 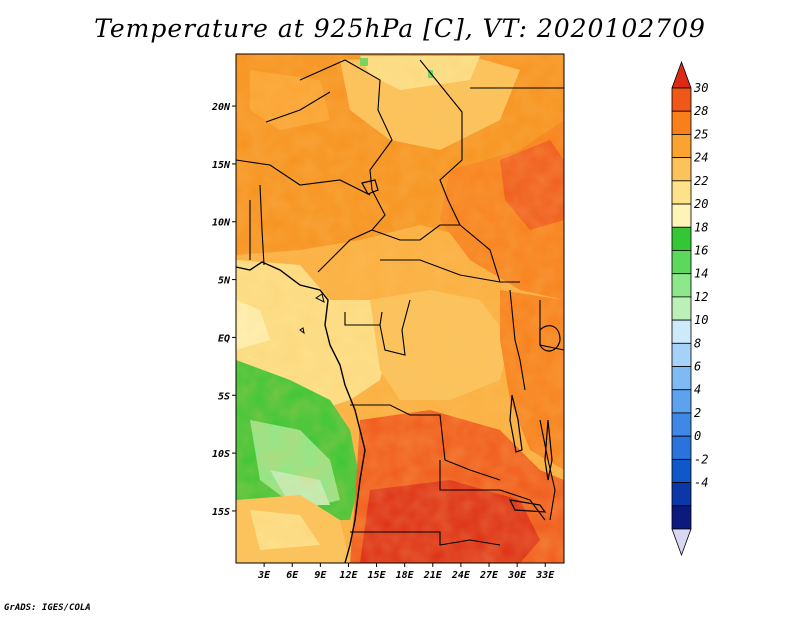 What do you see at coordinates (701, 111) in the screenshot?
I see `colorbar-label: 28` at bounding box center [701, 111].